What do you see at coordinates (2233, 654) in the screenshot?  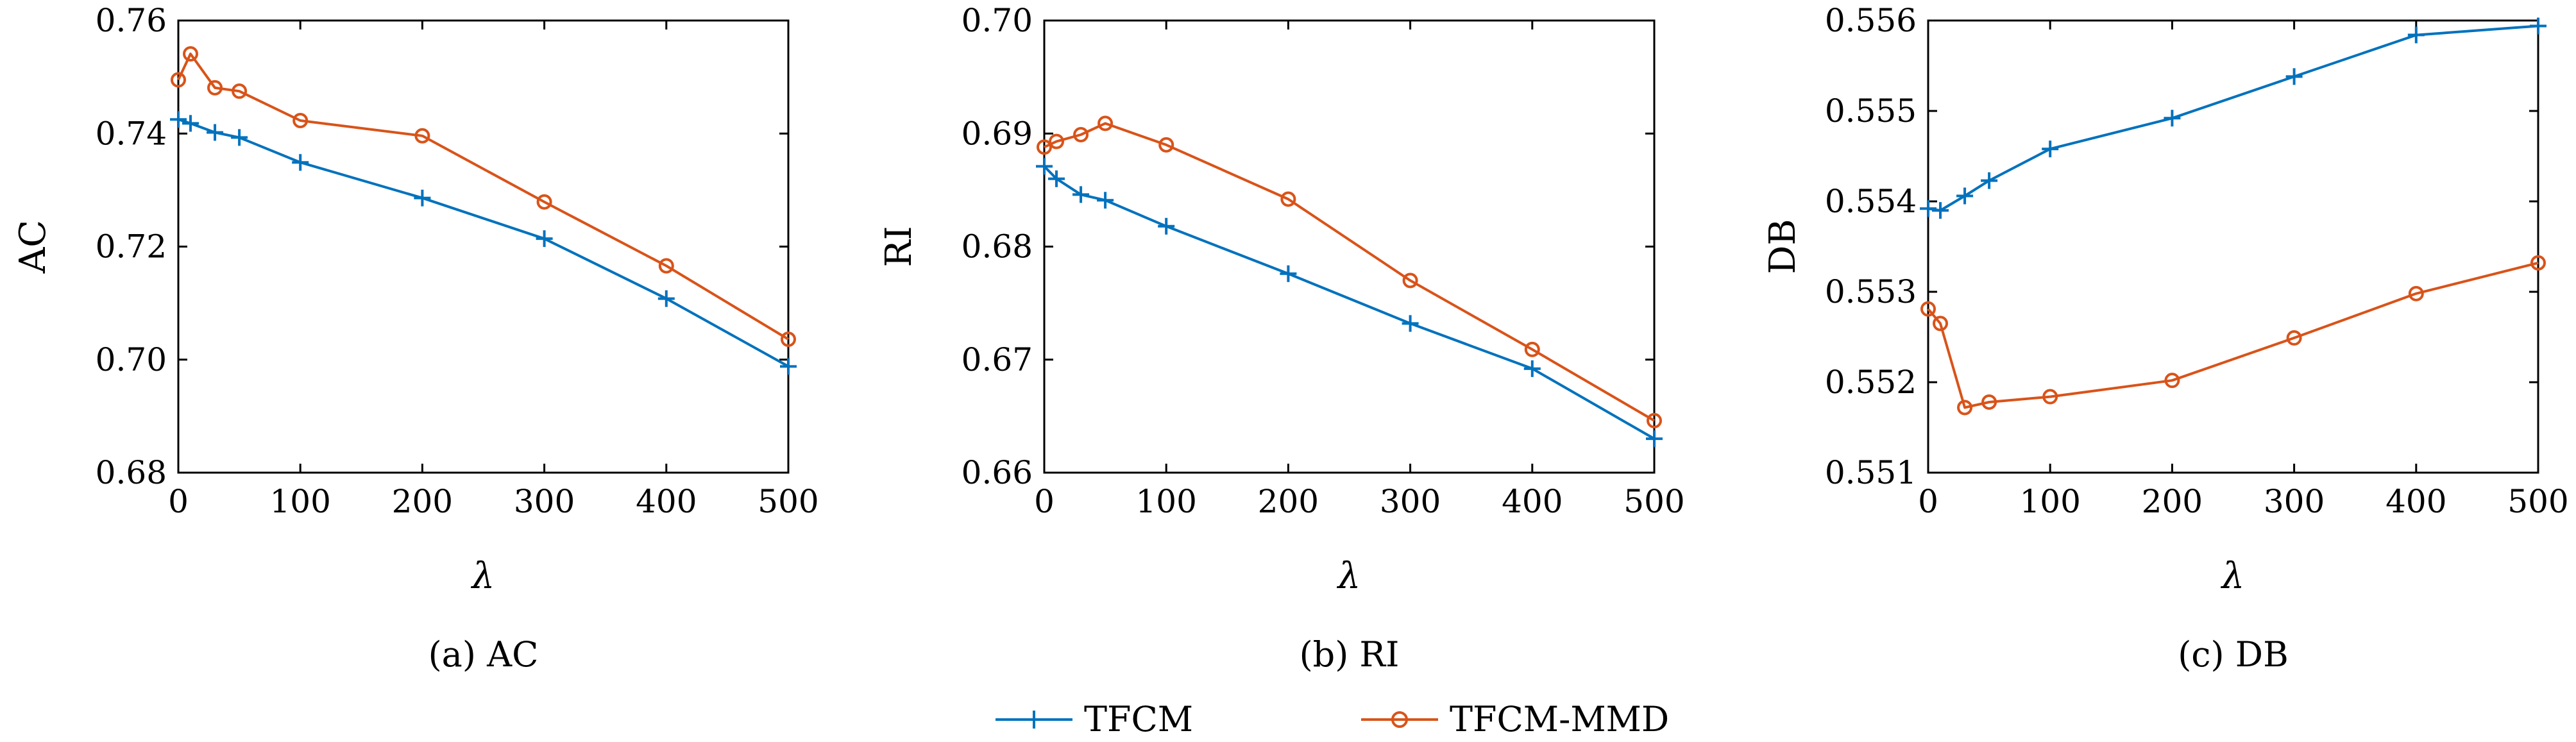 I see `panel-caption: (c) DB` at bounding box center [2233, 654].